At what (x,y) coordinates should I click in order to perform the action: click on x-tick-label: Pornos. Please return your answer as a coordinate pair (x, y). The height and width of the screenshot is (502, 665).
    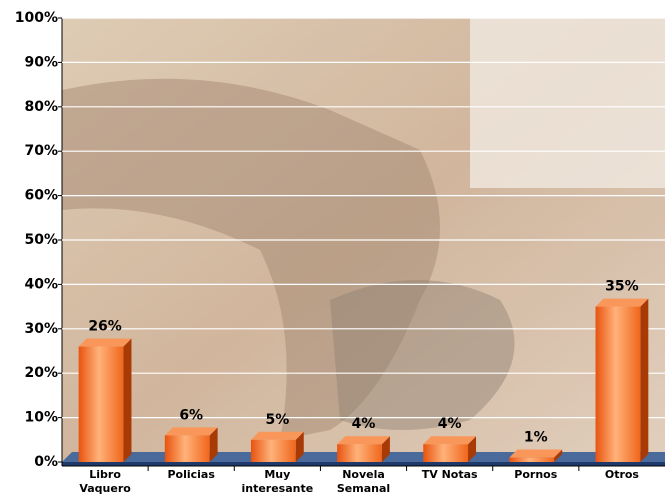
    Looking at the image, I should click on (536, 474).